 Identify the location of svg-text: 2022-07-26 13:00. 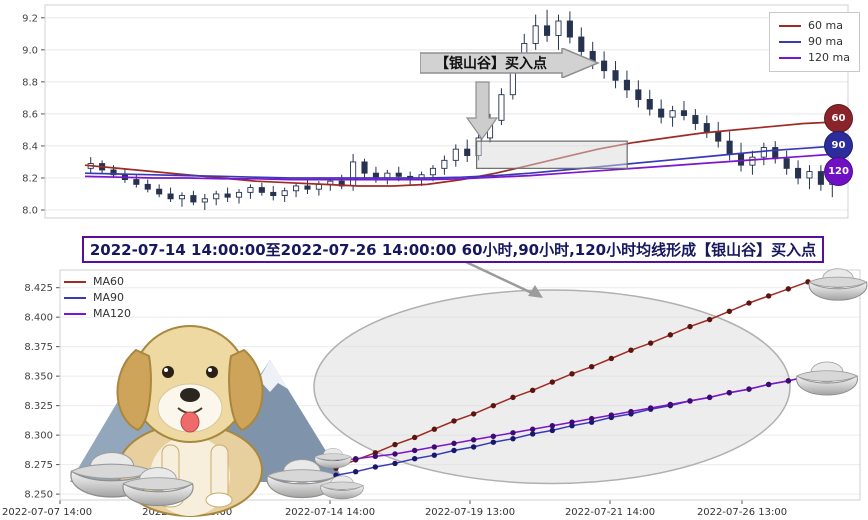
(742, 512).